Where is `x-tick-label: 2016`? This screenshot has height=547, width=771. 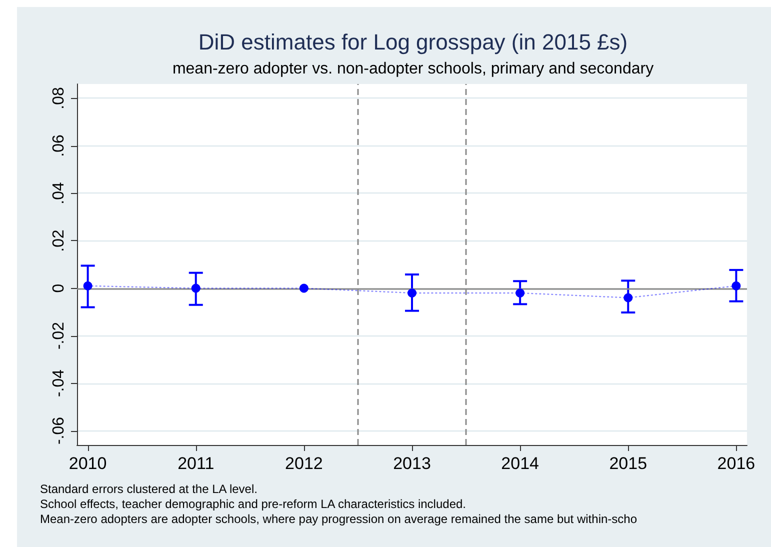 x-tick-label: 2016 is located at coordinates (736, 463).